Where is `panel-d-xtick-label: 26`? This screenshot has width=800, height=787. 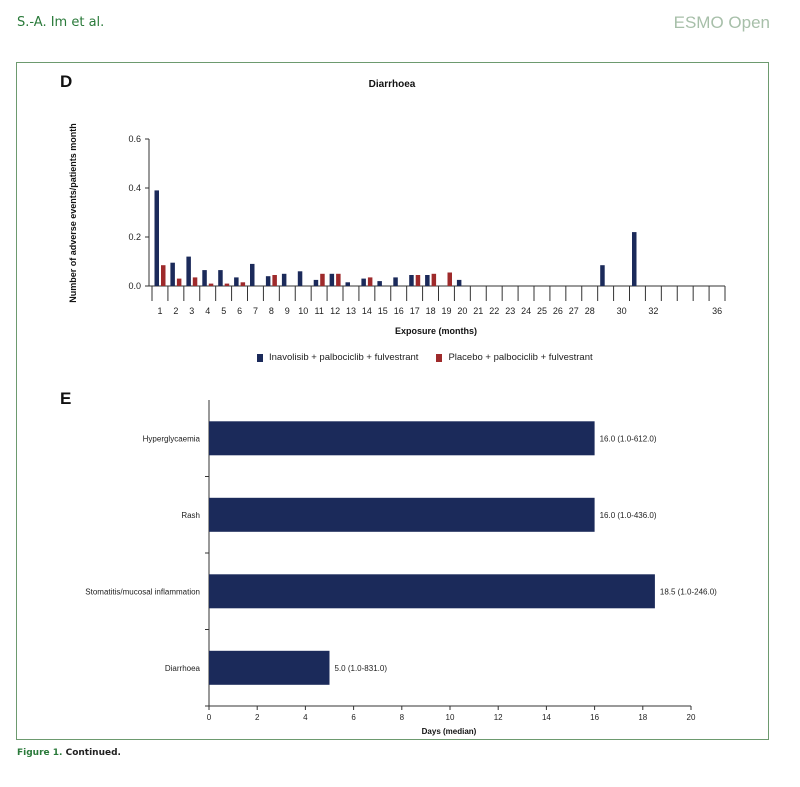
panel-d-xtick-label: 26 is located at coordinates (558, 311).